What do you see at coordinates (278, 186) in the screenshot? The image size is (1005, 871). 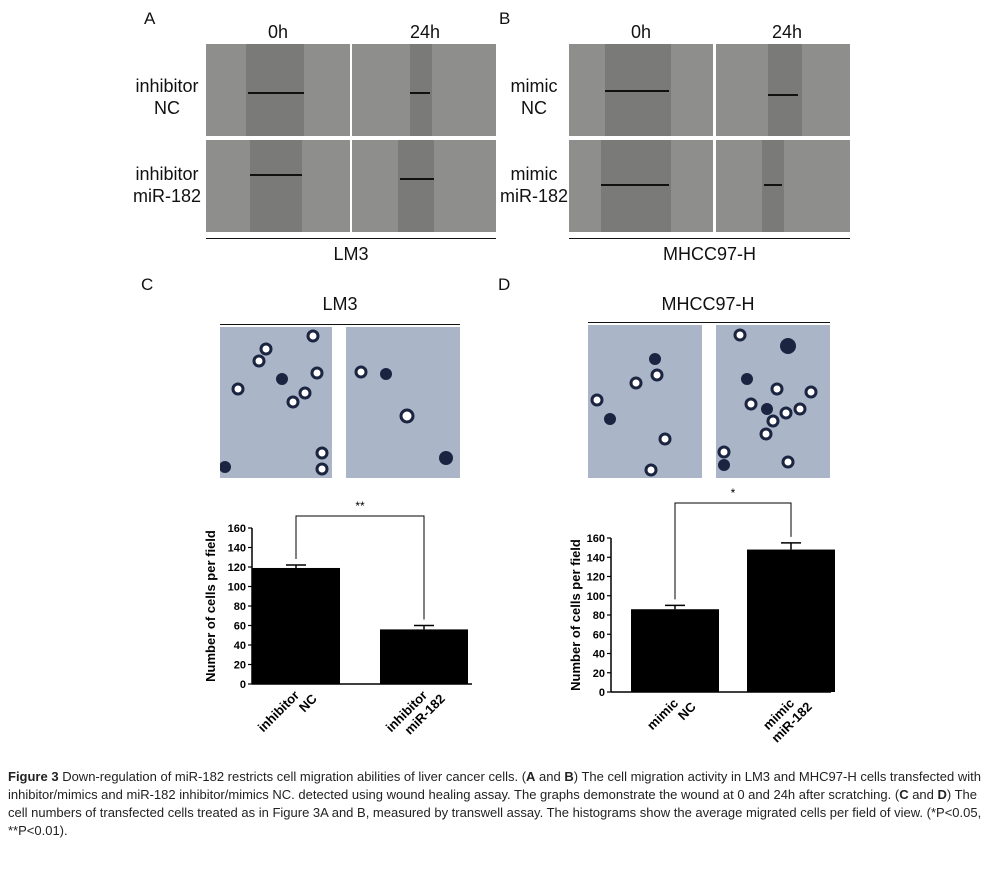 I see `wound-image-lm3-inhibitor-mir182-0h` at bounding box center [278, 186].